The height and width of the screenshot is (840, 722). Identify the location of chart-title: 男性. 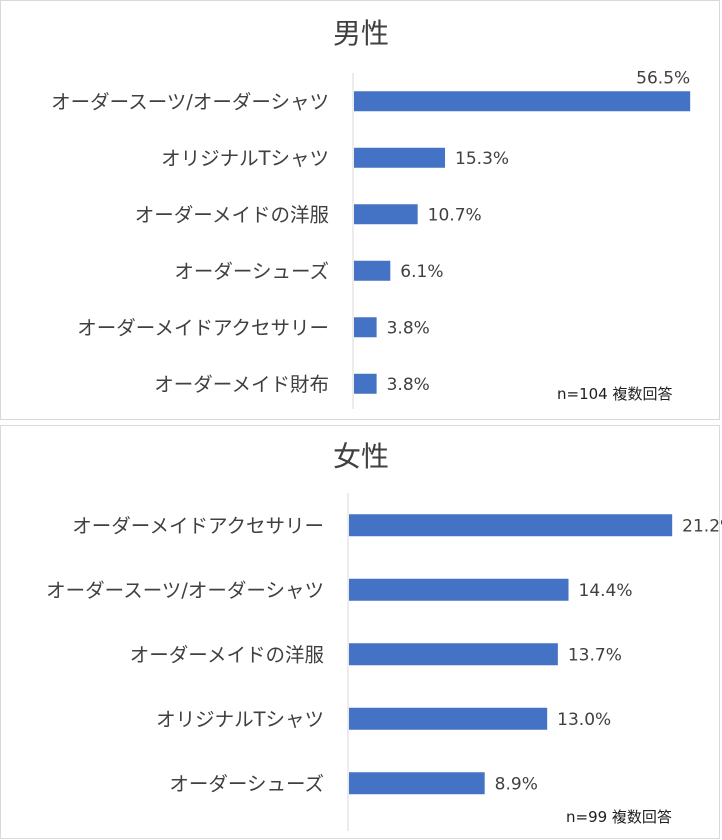
(361, 33).